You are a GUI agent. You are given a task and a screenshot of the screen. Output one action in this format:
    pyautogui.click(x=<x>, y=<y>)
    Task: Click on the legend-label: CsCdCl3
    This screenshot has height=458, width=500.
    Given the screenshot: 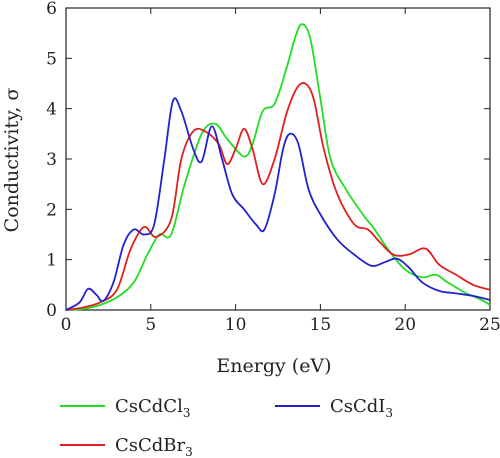 What is the action you would take?
    pyautogui.click(x=152, y=408)
    